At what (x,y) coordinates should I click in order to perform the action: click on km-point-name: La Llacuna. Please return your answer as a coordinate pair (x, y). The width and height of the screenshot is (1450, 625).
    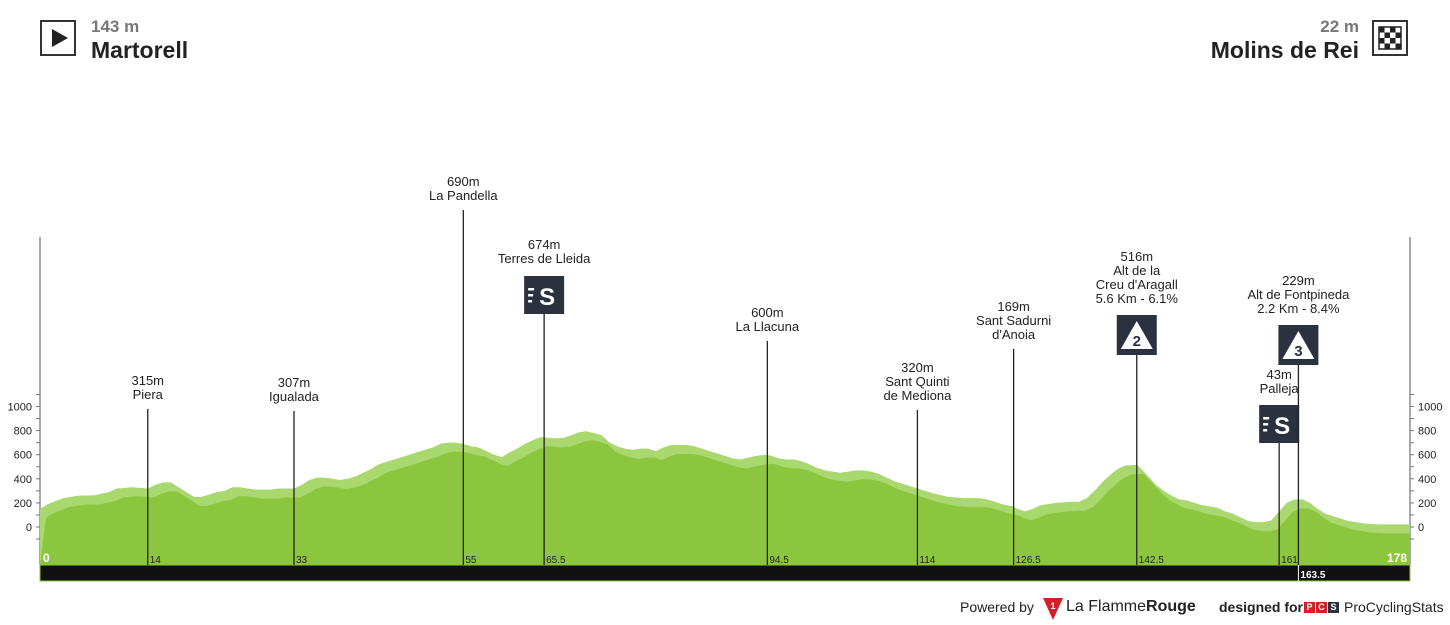
    Looking at the image, I should click on (768, 326).